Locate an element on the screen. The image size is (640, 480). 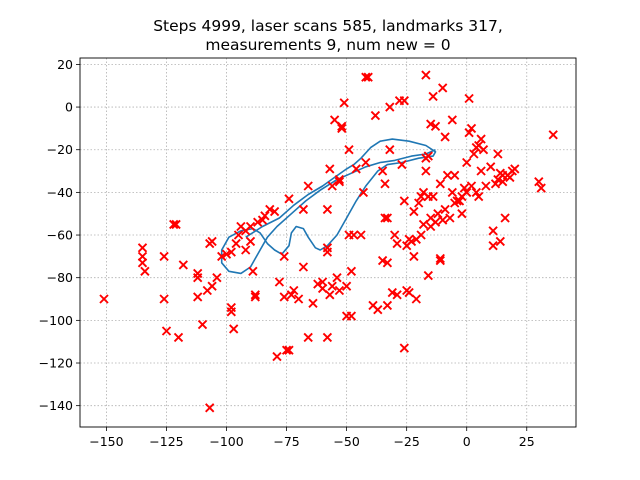
chart-title-line-2: measurements 9, num new = 0 is located at coordinates (327, 45).